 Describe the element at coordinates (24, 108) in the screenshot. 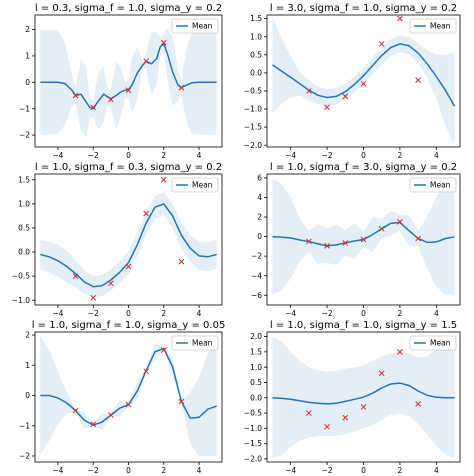

I see `y-tick-label: −1` at that location.